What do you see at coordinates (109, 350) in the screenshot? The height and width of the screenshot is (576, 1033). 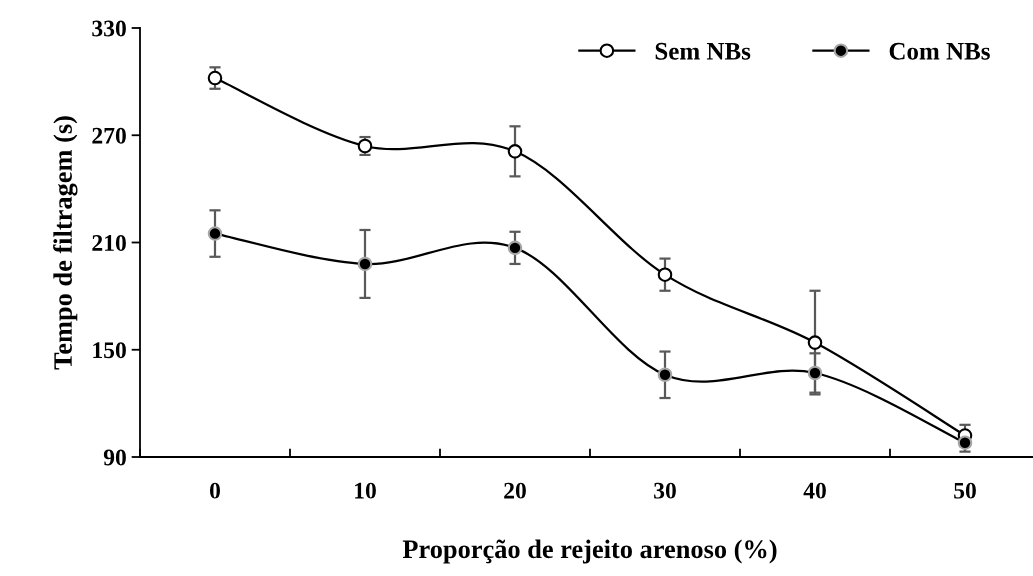 I see `y-tick-label: 150` at bounding box center [109, 350].